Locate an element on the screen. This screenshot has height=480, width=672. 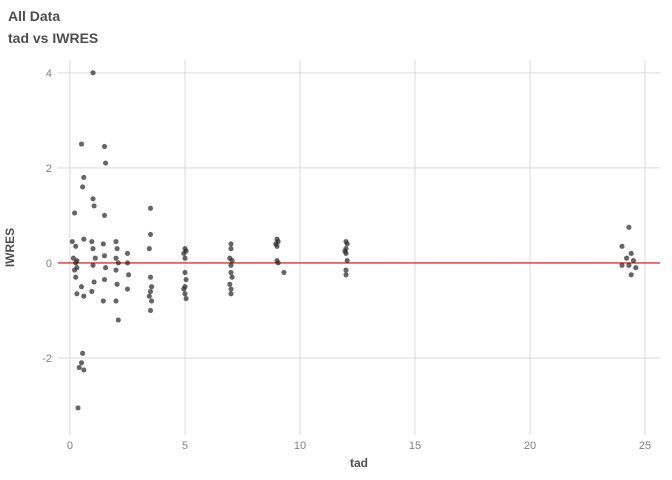
x-tick-label: 20 is located at coordinates (530, 446).